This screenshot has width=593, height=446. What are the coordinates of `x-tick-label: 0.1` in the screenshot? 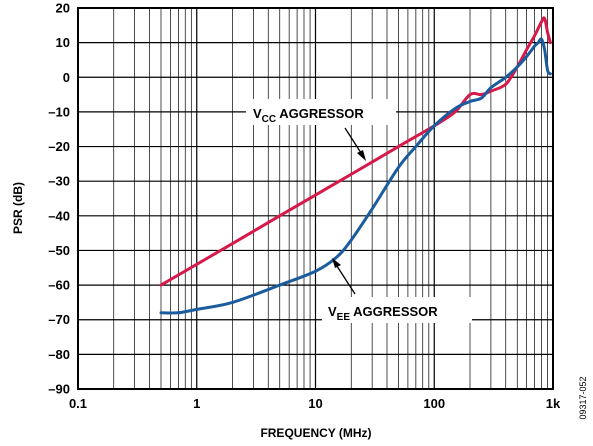 It's located at (78, 403).